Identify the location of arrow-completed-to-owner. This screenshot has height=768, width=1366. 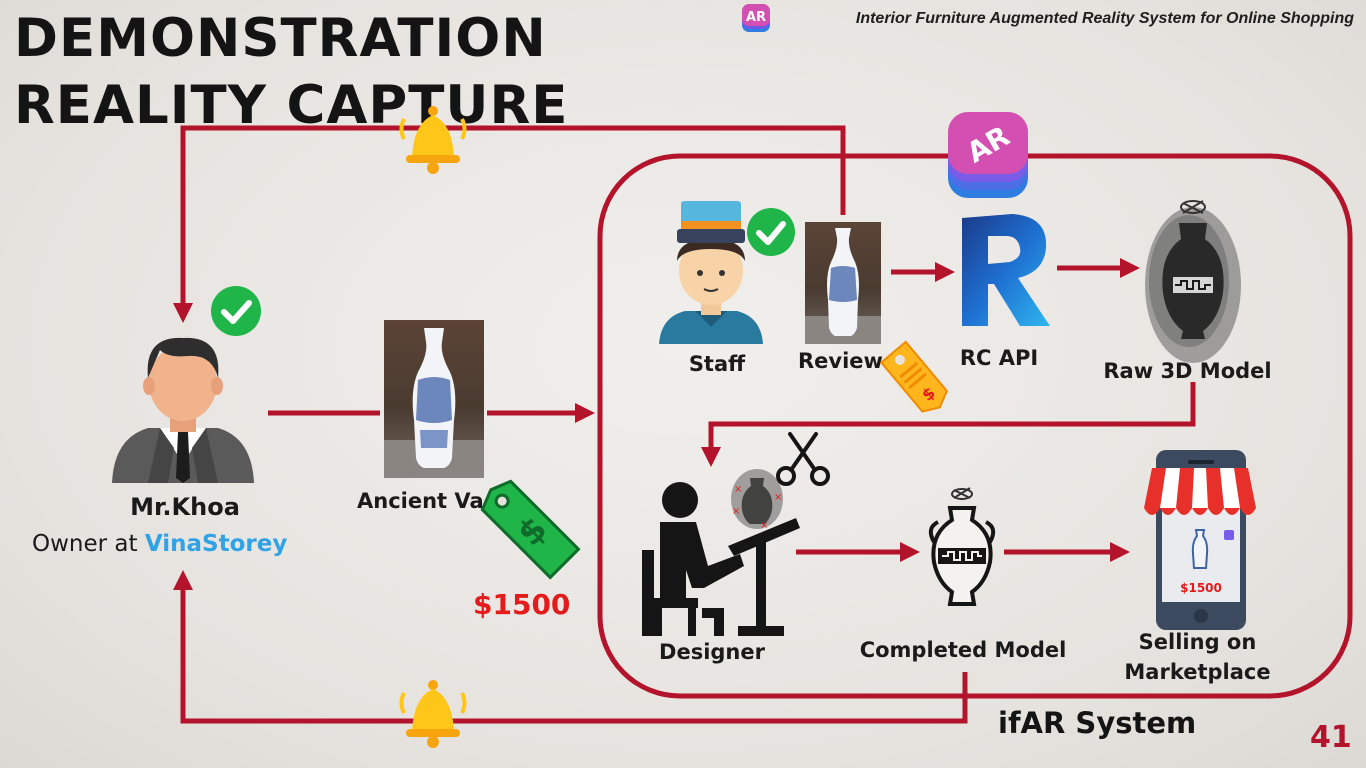
(570, 647).